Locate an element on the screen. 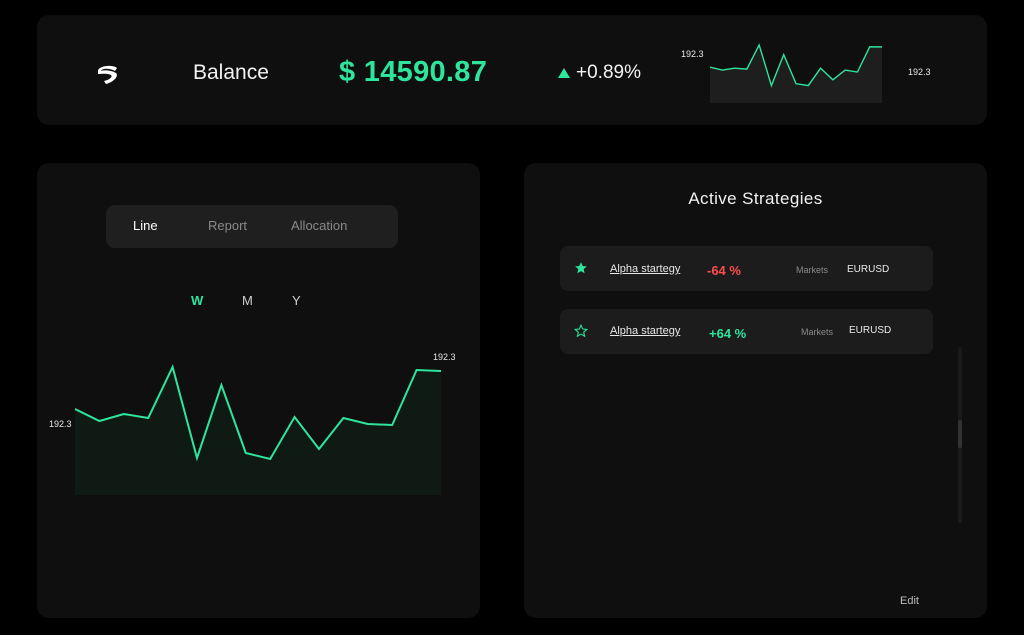 This screenshot has height=635, width=1024. balance-change-value: +0.89% is located at coordinates (608, 72).